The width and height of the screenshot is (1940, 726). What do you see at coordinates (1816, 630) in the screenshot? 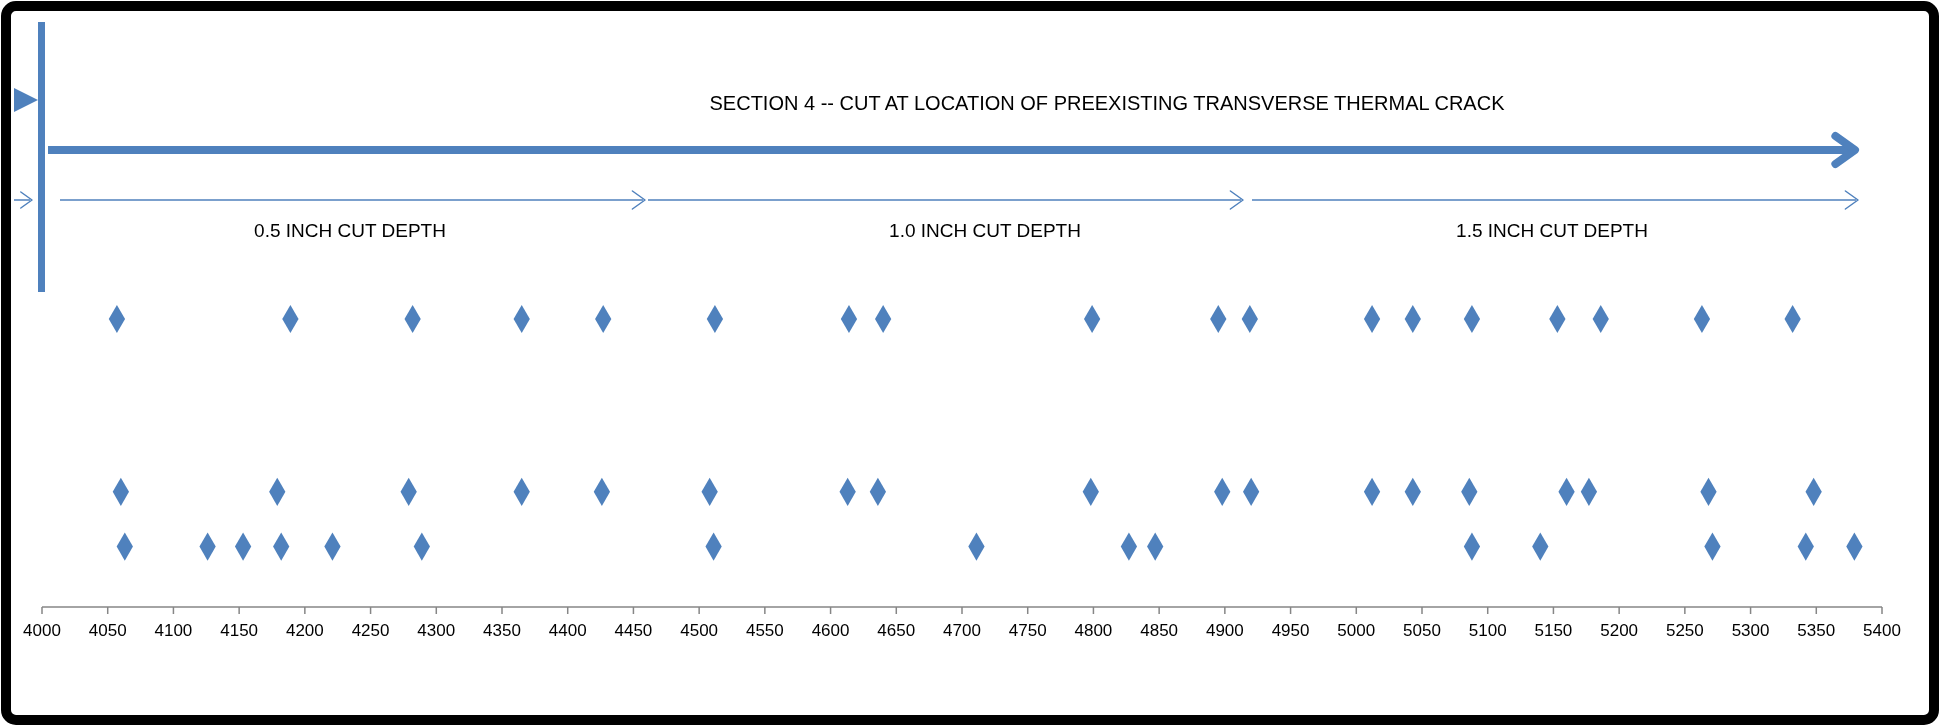
I see `x-tick-label: 5350` at bounding box center [1816, 630].